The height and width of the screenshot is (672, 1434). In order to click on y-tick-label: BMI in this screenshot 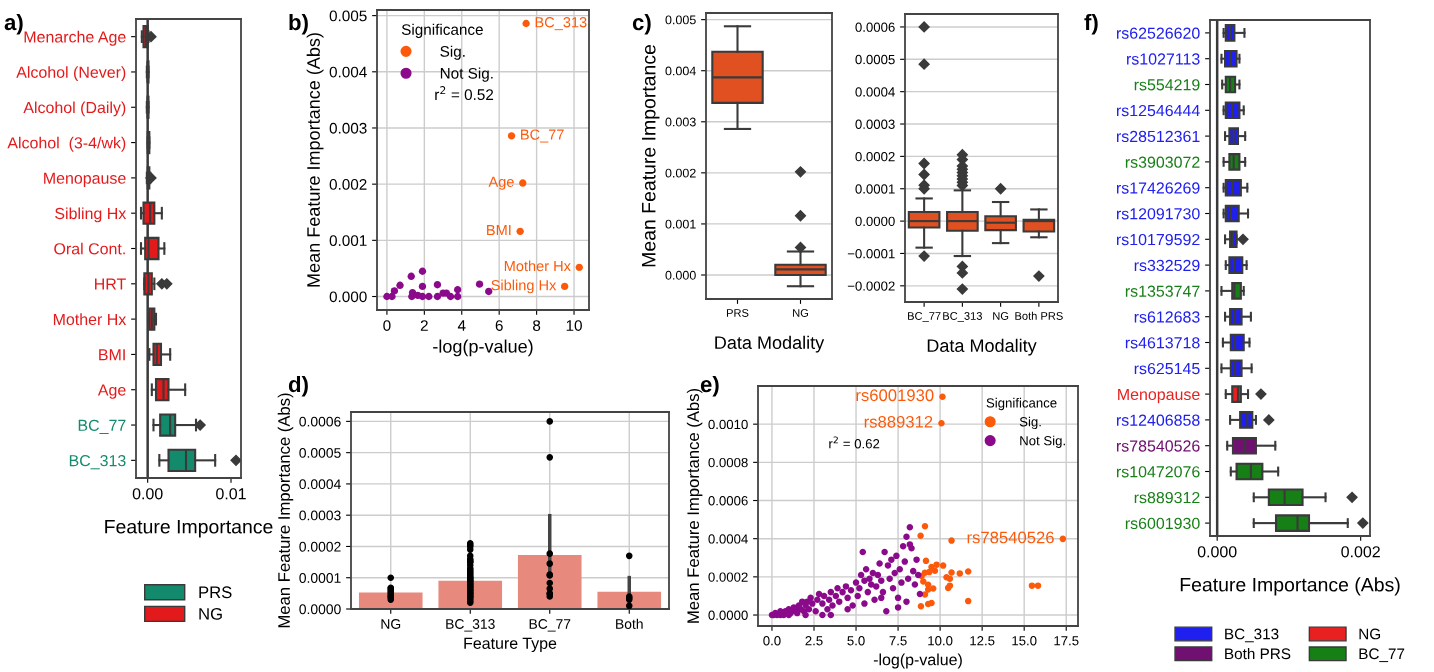, I will do `click(112, 355)`.